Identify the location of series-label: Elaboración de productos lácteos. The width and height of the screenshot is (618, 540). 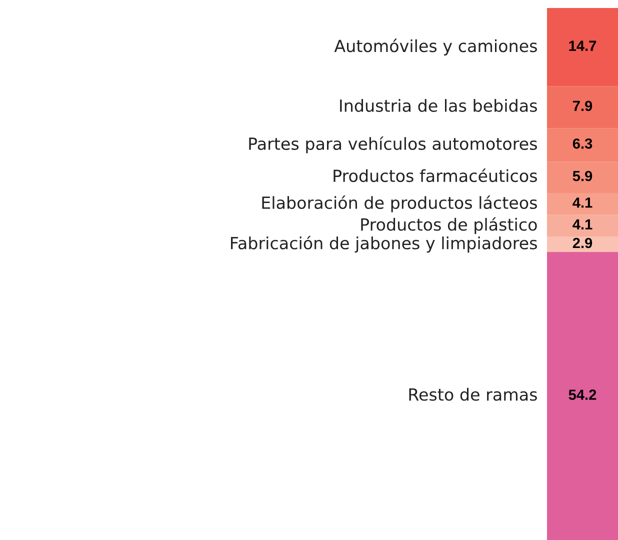
(399, 203).